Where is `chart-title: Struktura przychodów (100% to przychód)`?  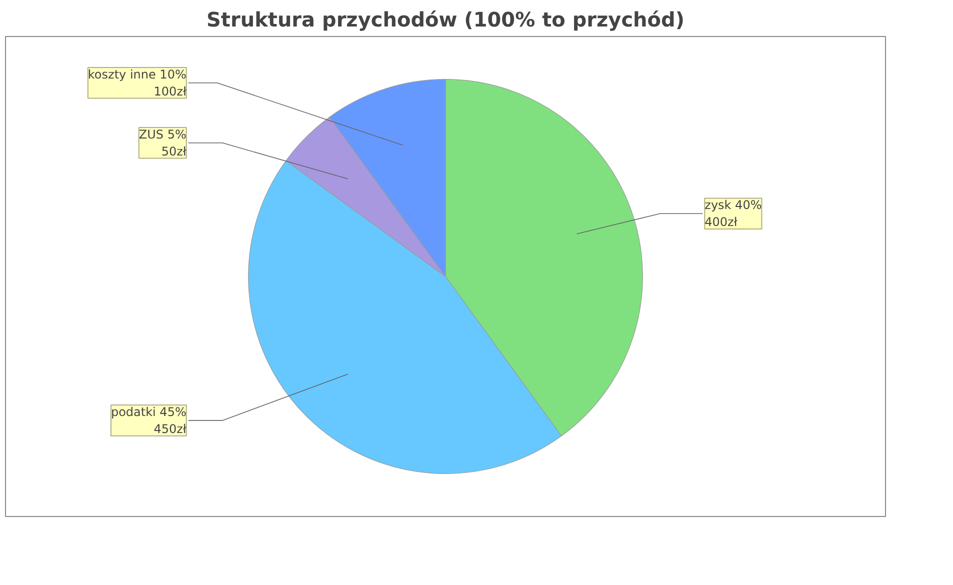
chart-title: Struktura przychodów (100% to przychód) is located at coordinates (445, 20).